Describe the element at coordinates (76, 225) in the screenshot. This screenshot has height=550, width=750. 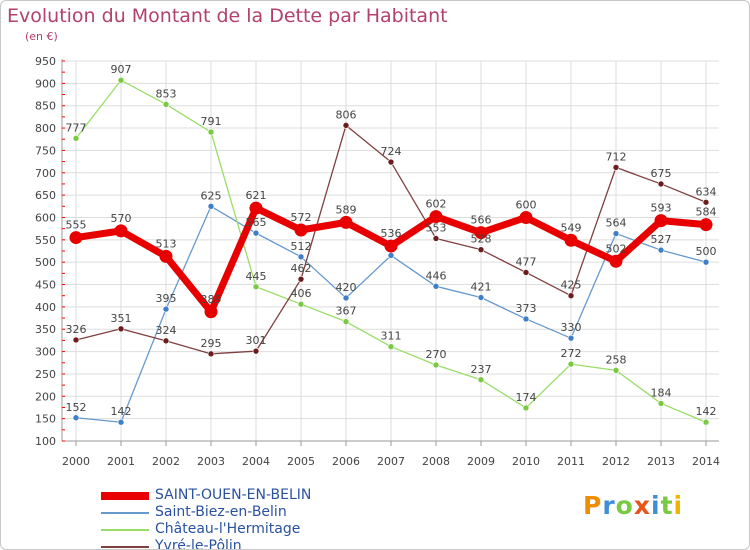
I see `data-label-saint-ouen-en-belin: 555` at that location.